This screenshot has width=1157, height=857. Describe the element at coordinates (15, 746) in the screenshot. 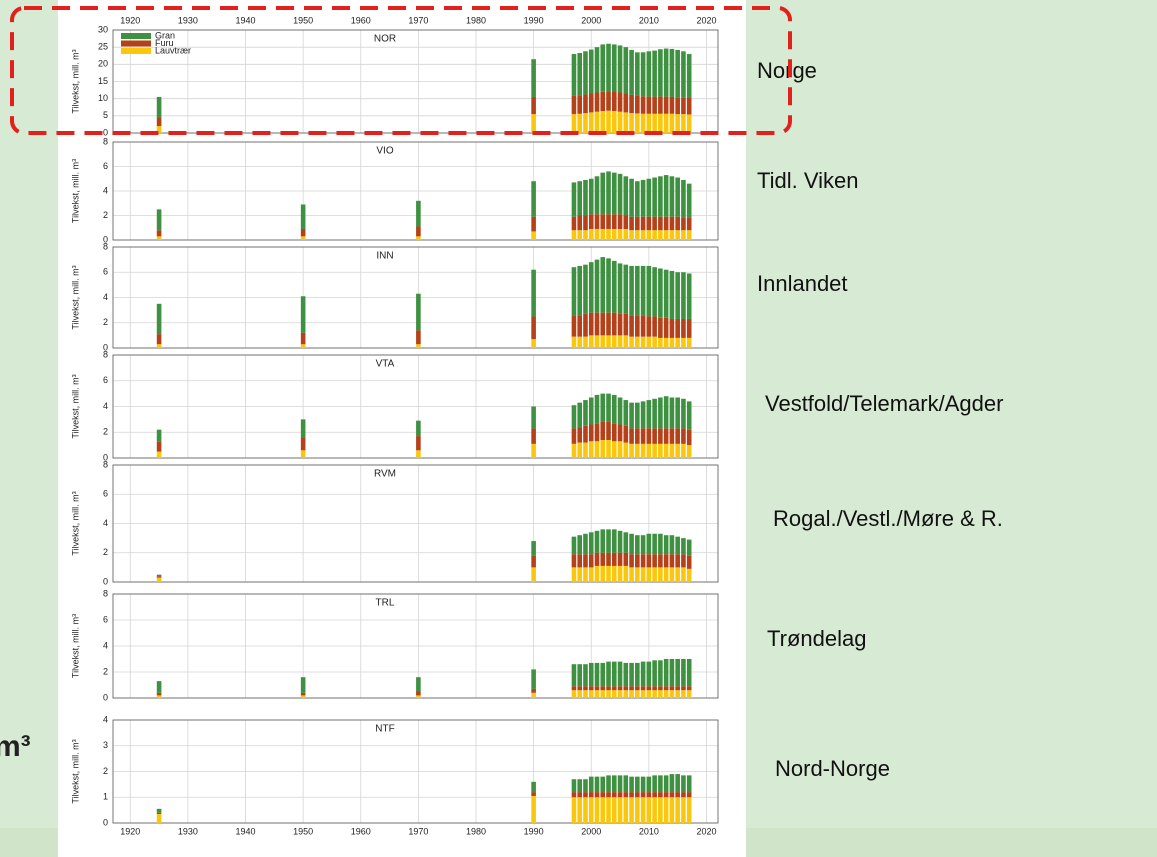

I see `slide-text: m³` at that location.